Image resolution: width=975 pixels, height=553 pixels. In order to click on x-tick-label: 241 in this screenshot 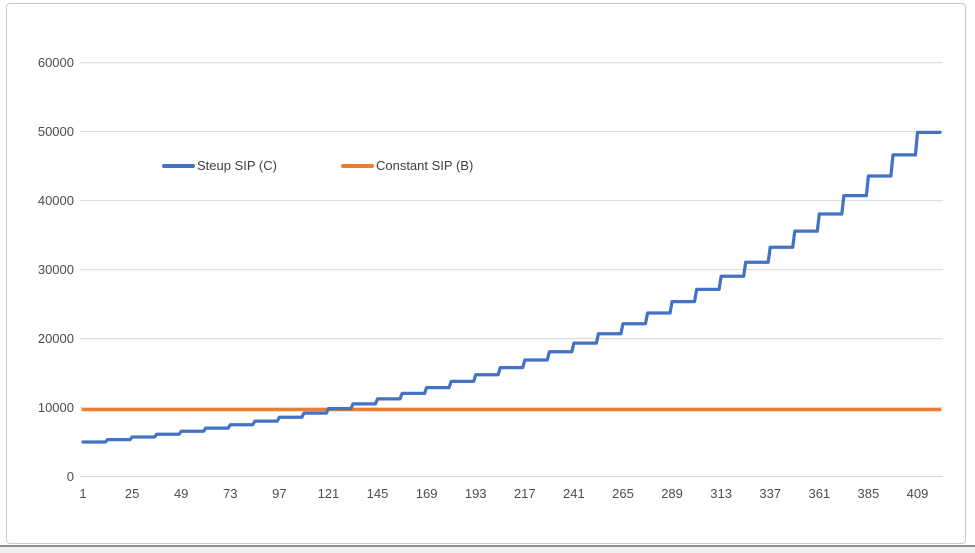, I will do `click(574, 493)`.